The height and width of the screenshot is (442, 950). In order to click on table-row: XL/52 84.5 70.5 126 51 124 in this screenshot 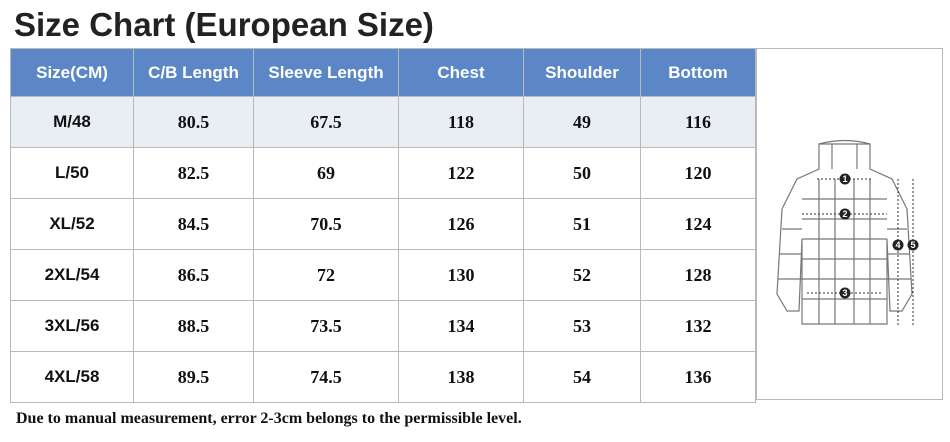, I will do `click(383, 224)`.